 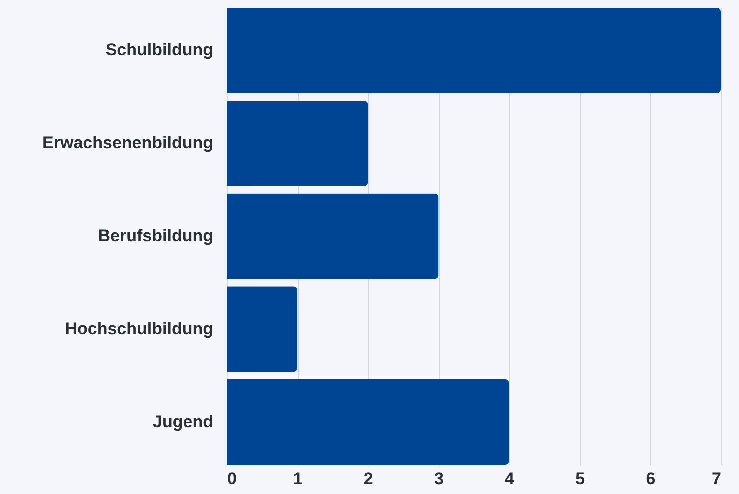 I want to click on x-tick-label: 0, so click(x=232, y=479).